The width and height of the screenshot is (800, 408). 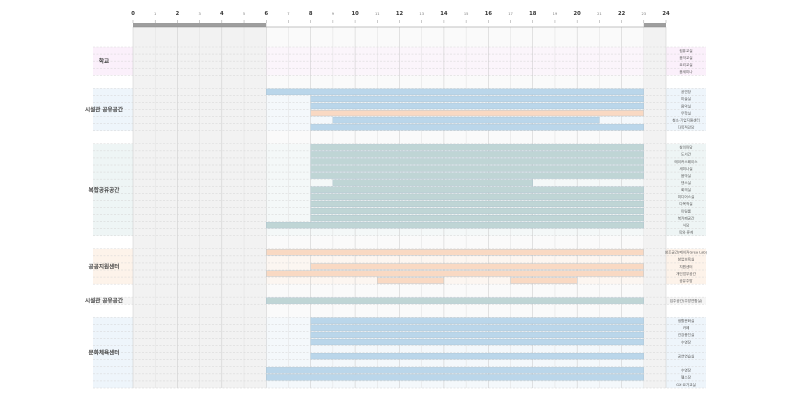 I want to click on row-label: 공연장, so click(x=686, y=91).